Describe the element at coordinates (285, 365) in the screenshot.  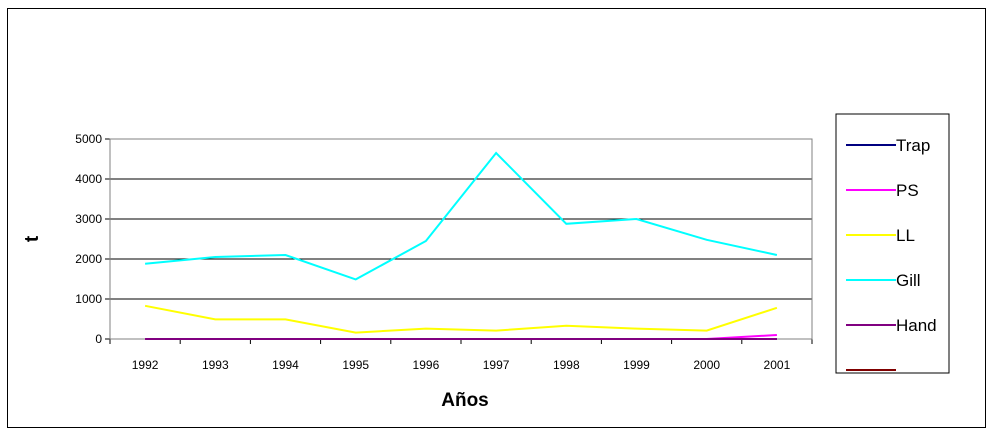
I see `x-tick-label: 1994` at that location.